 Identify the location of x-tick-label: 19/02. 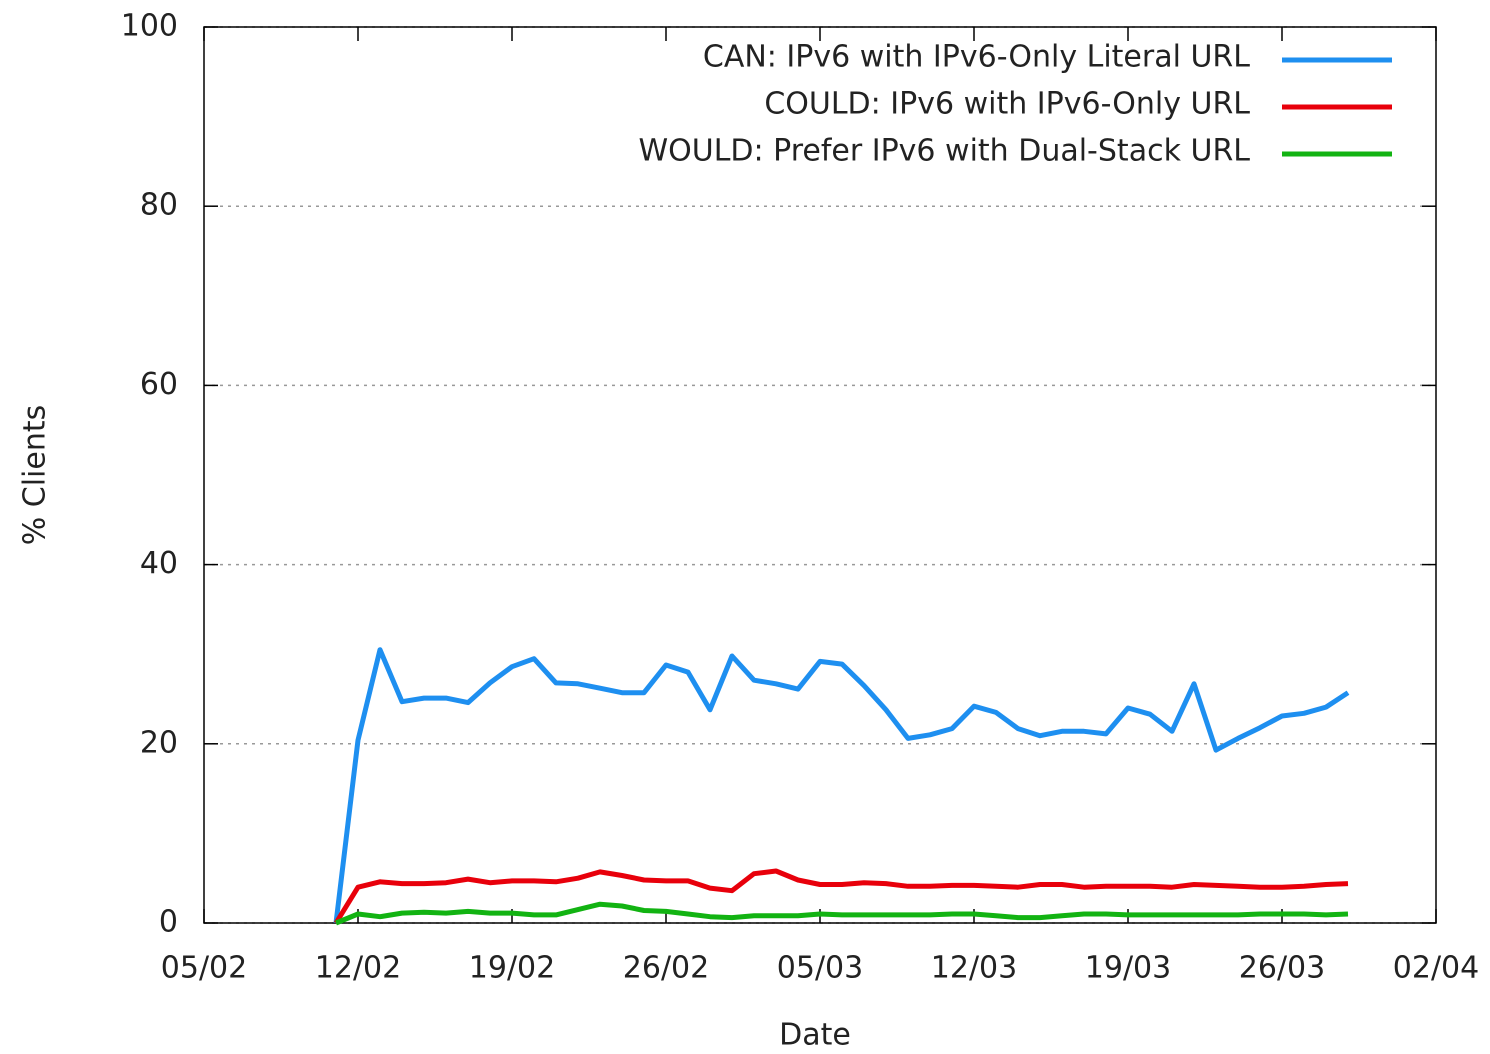
(512, 968).